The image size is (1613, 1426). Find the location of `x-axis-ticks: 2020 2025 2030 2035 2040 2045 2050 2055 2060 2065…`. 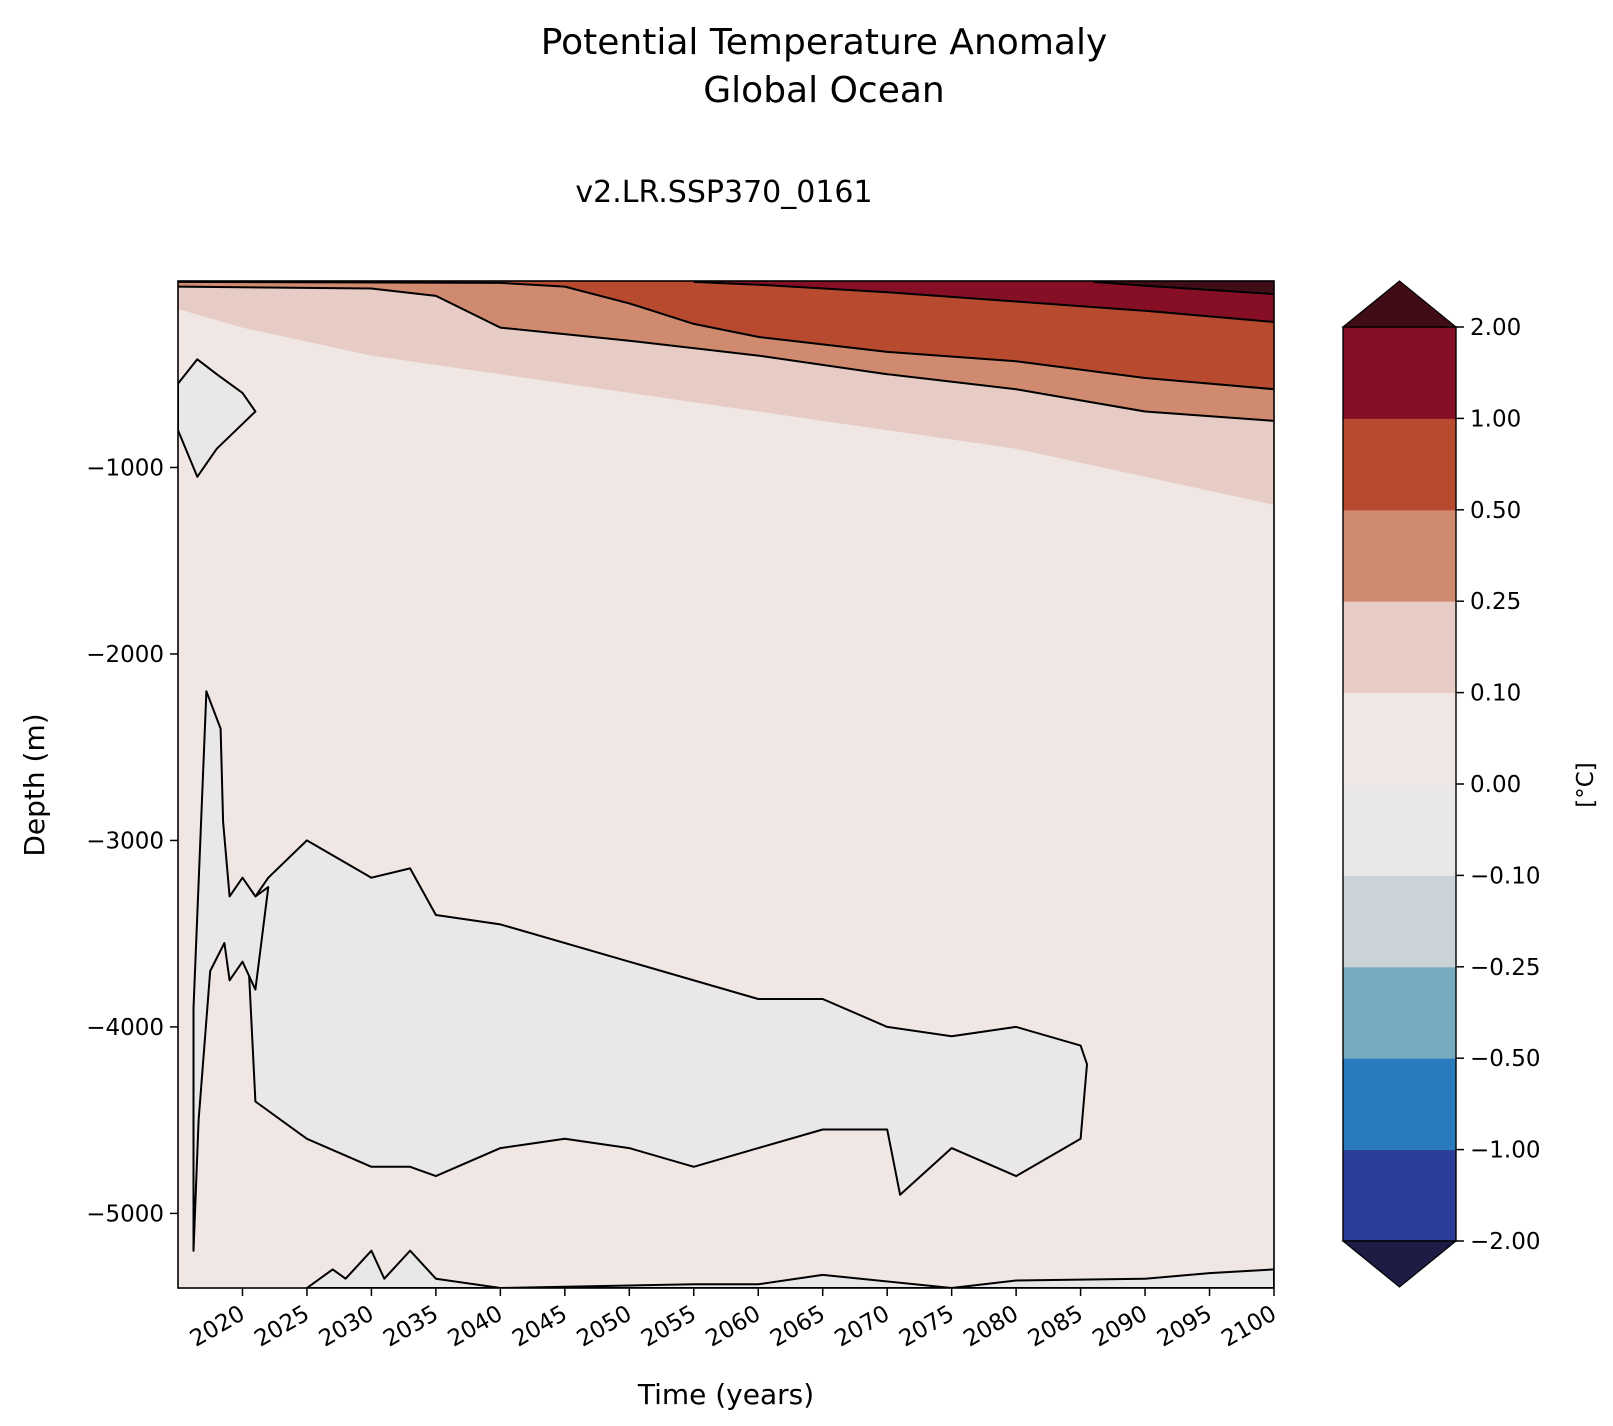

x-axis-ticks: 2020 2025 2030 2035 2040 2045 2050 2055 2060 2065… is located at coordinates (733, 1320).